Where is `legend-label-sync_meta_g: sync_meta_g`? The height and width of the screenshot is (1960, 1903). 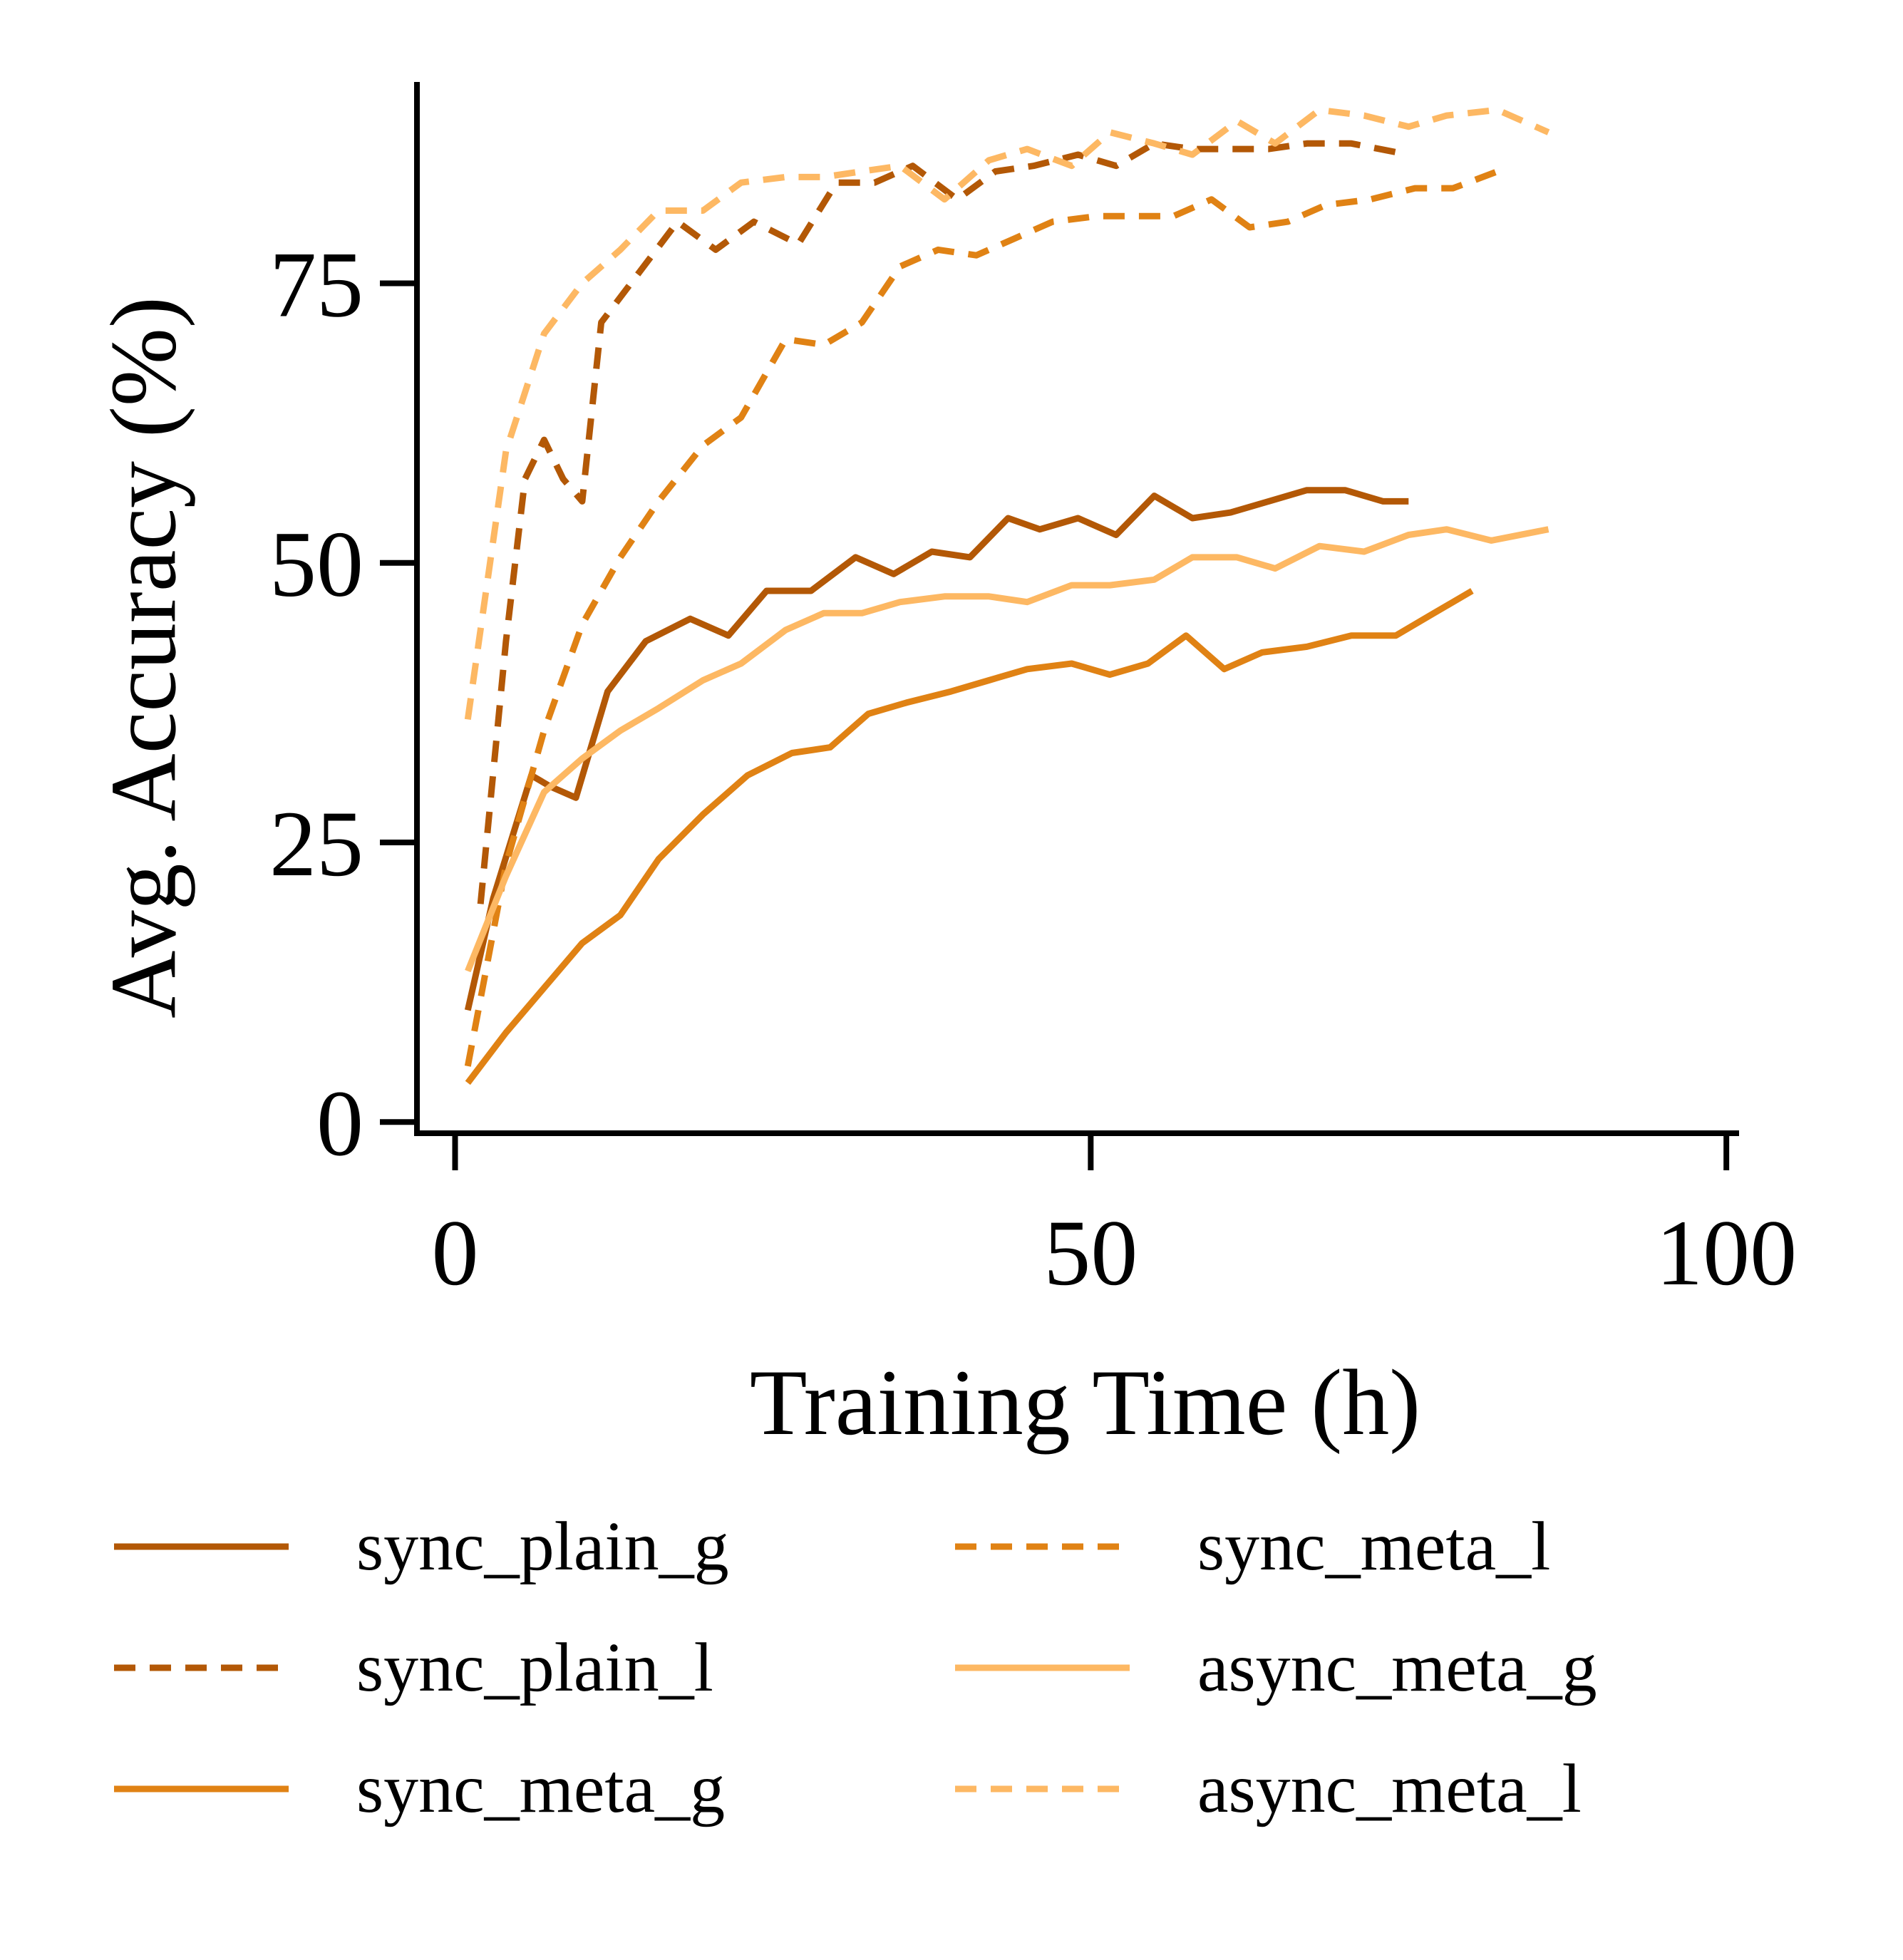
legend-label-sync_meta_g: sync_meta_g is located at coordinates (540, 1788).